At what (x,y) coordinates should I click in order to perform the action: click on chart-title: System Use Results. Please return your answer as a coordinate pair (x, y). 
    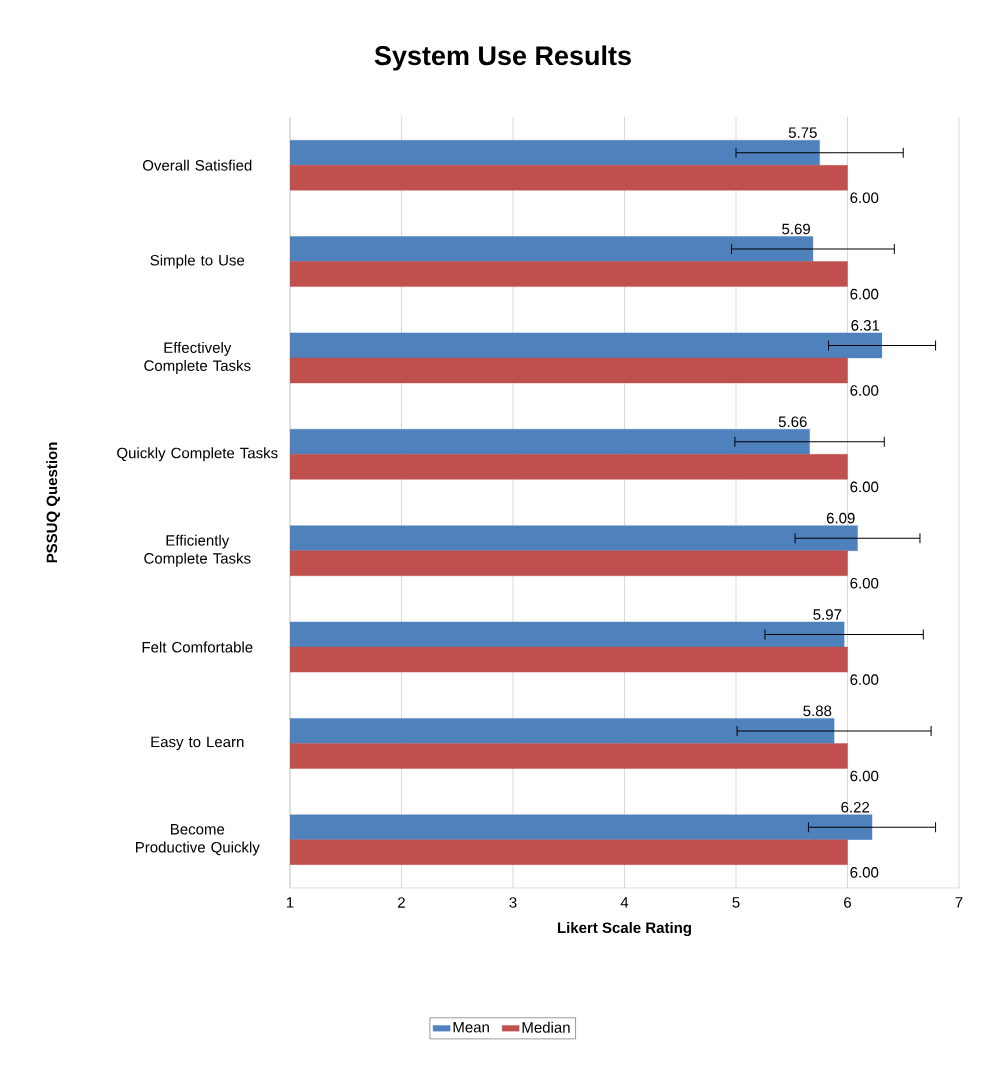
    Looking at the image, I should click on (502, 58).